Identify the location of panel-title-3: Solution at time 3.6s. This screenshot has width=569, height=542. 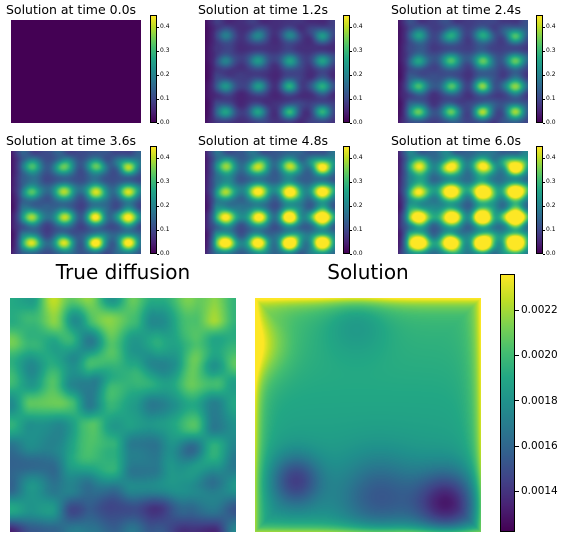
(71, 140).